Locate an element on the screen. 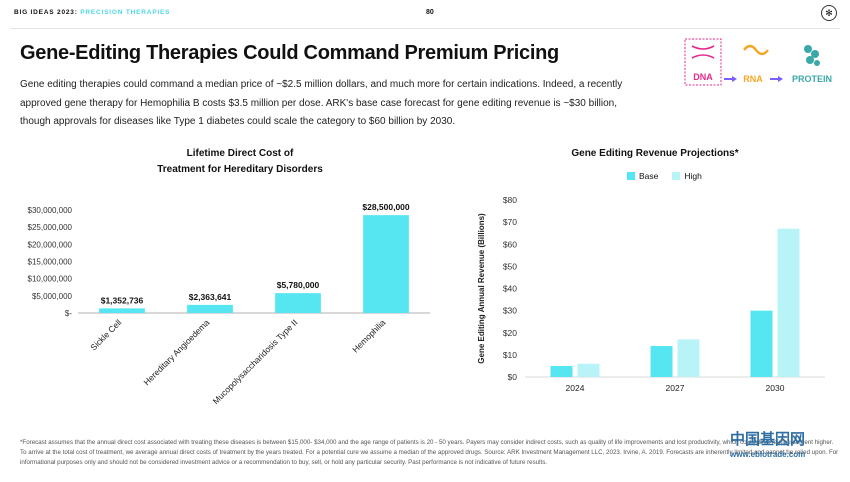 This screenshot has width=850, height=482. y-tick-label: $10,000,000 is located at coordinates (50, 279).